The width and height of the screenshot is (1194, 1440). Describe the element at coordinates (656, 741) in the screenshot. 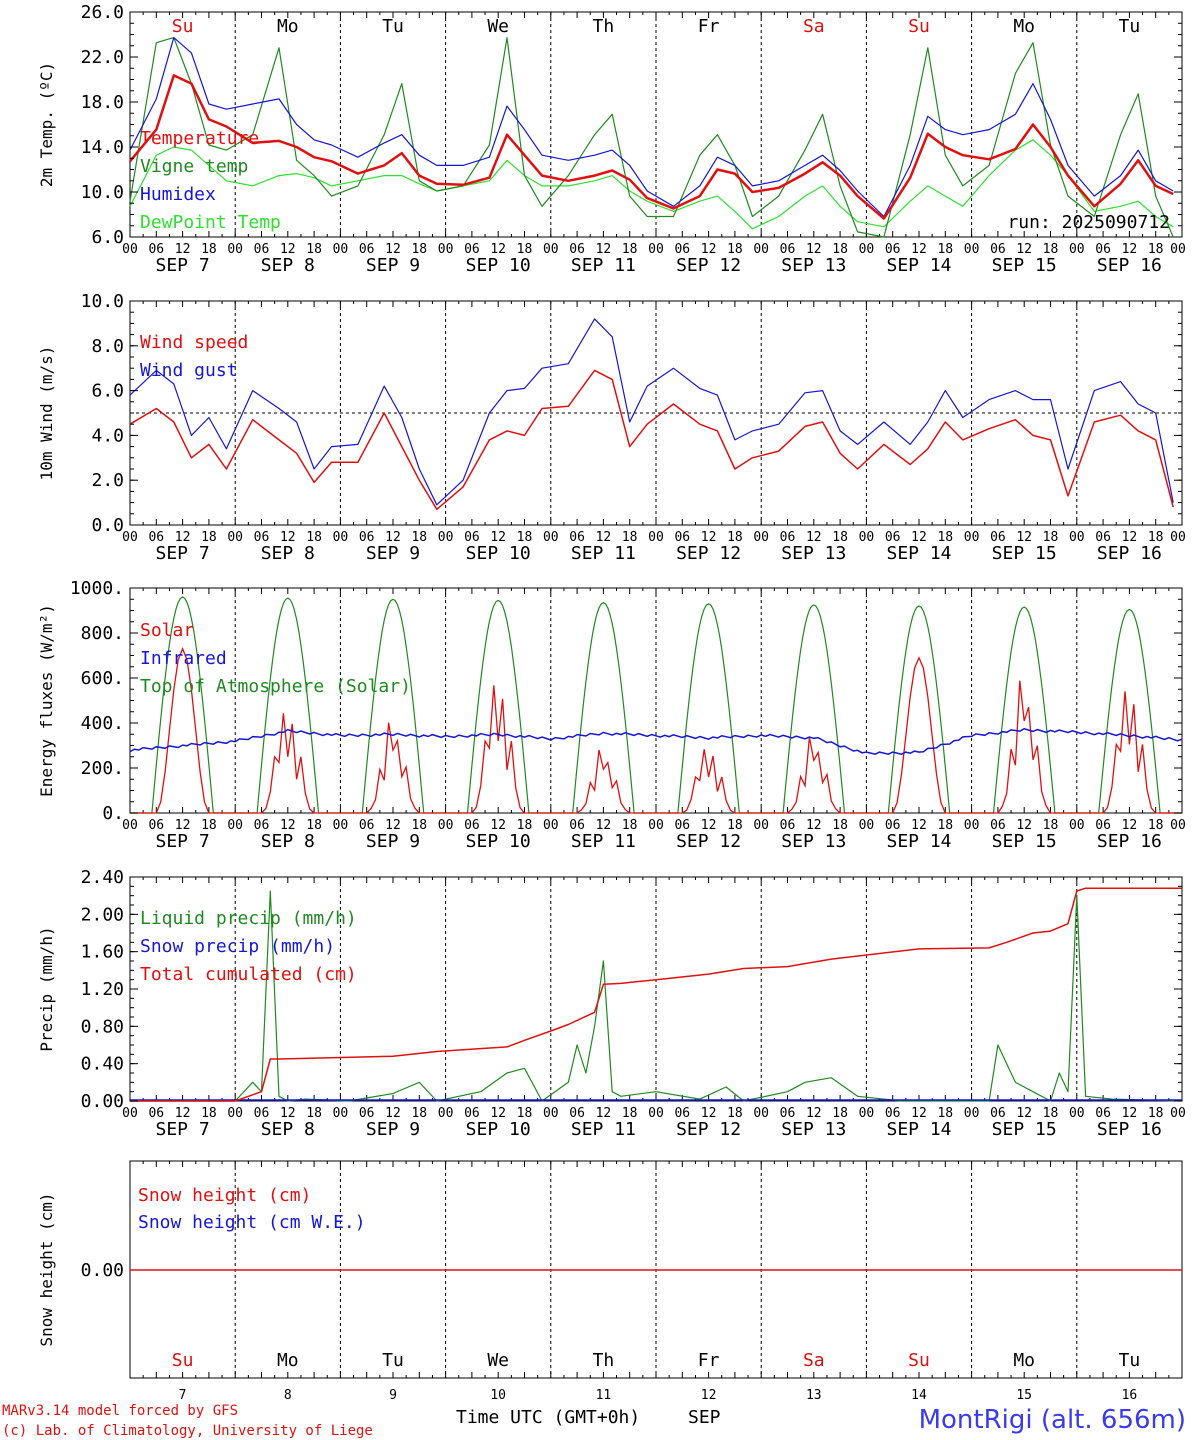

I see `energy-infrared-series` at that location.